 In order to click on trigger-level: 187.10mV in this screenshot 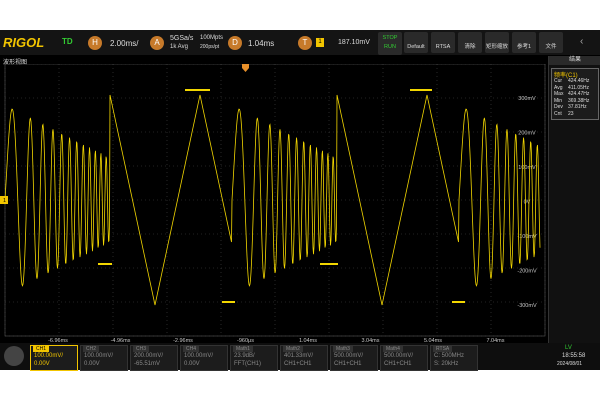, I will do `click(354, 42)`.